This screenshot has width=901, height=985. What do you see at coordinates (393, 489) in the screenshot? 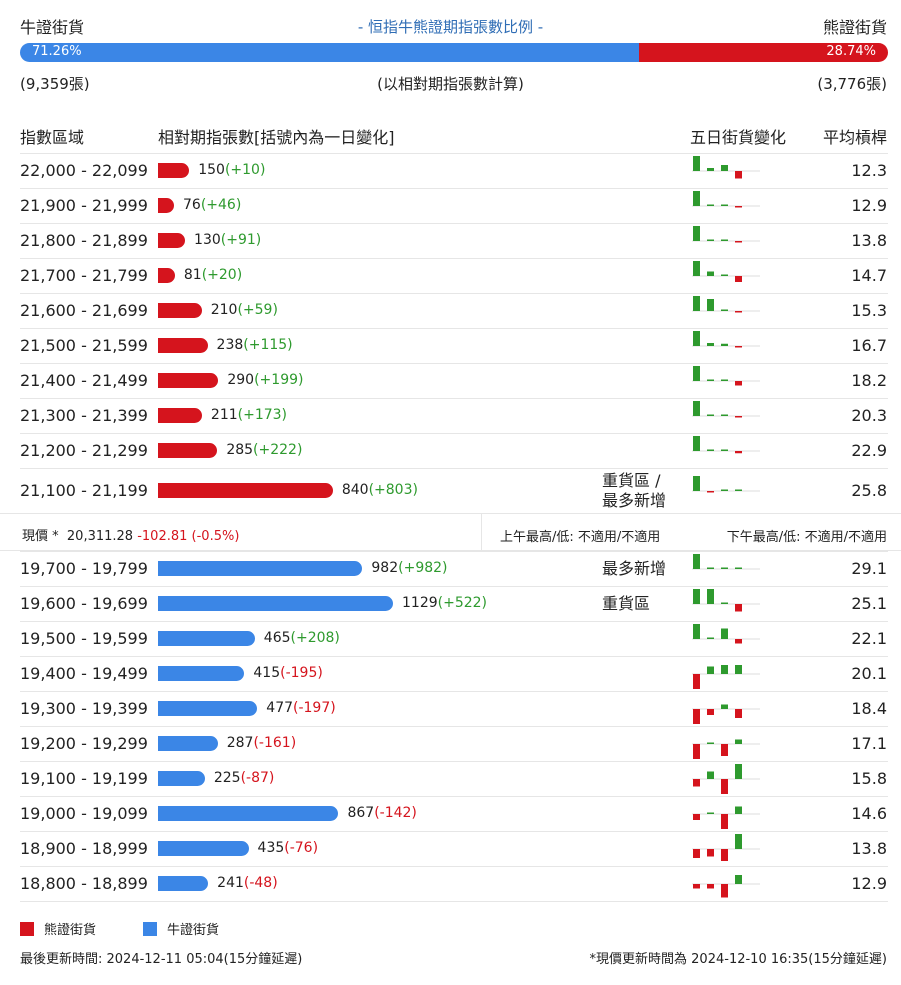
I see `one-day-change: (+803)` at bounding box center [393, 489].